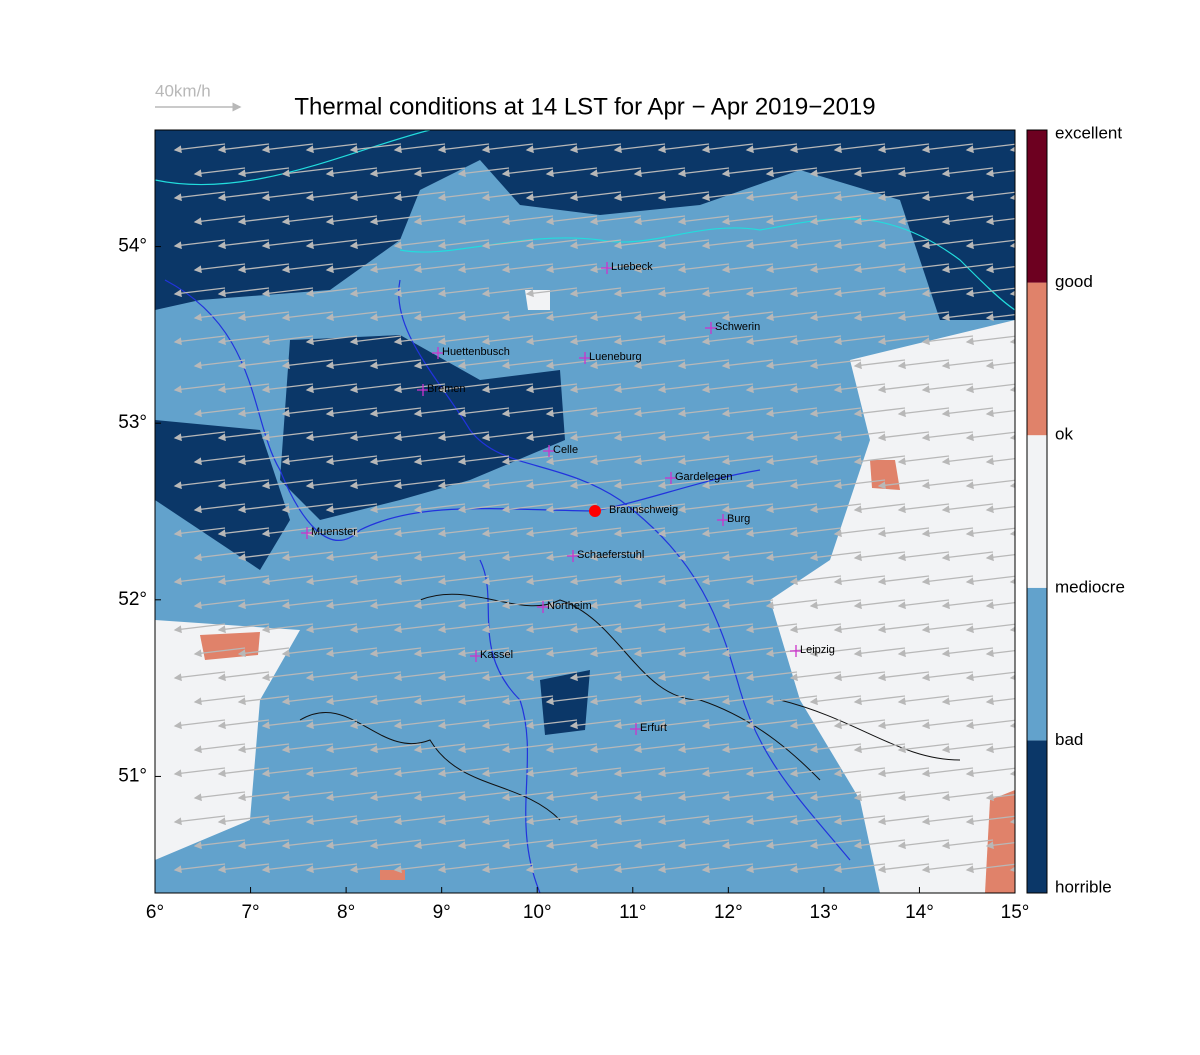 The width and height of the screenshot is (1200, 1055). I want to click on city-label: Muenster, so click(334, 532).